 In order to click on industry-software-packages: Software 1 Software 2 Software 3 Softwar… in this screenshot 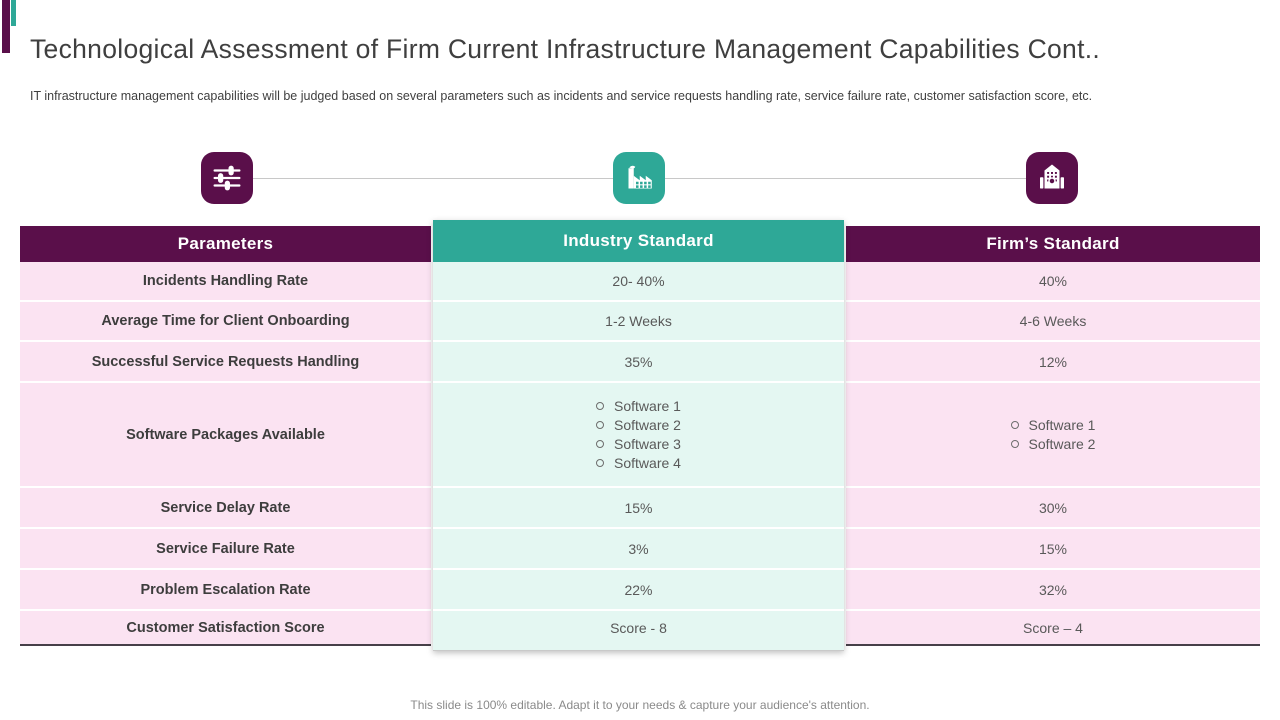, I will do `click(638, 435)`.